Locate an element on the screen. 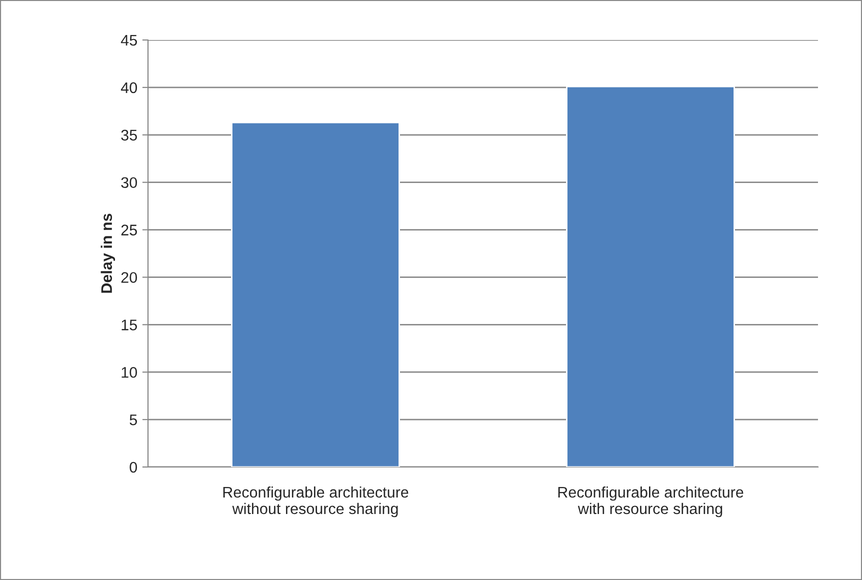 Image resolution: width=862 pixels, height=580 pixels. y-tick-label: 30 is located at coordinates (129, 182).